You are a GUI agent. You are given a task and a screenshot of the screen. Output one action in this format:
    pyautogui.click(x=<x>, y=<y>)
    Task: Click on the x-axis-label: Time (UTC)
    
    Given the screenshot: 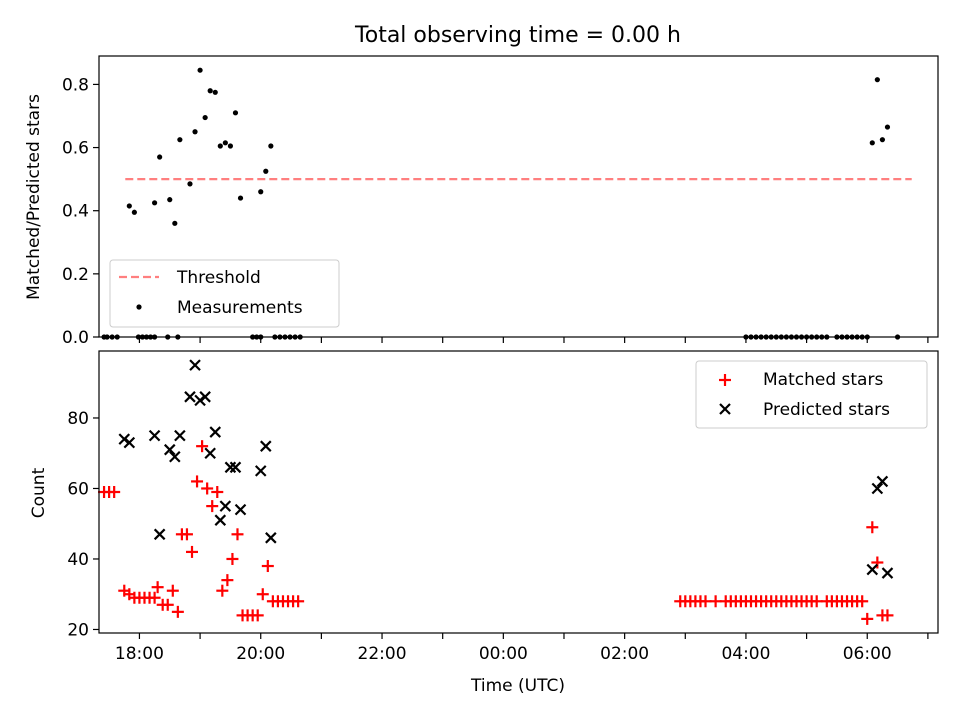 What is the action you would take?
    pyautogui.click(x=517, y=686)
    